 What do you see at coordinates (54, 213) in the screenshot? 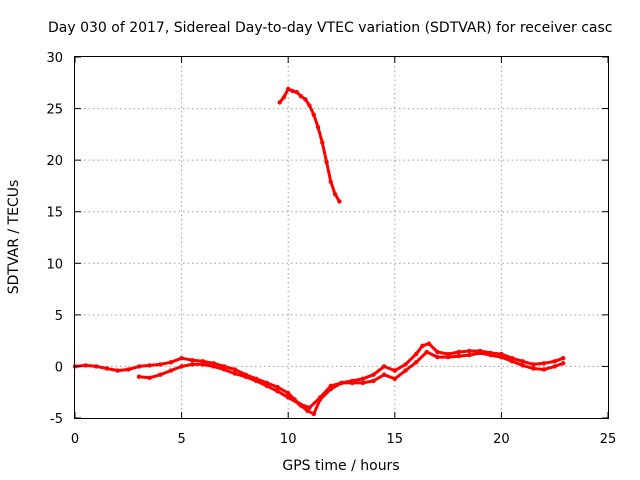
I see `y-tick-label: 15` at bounding box center [54, 213].